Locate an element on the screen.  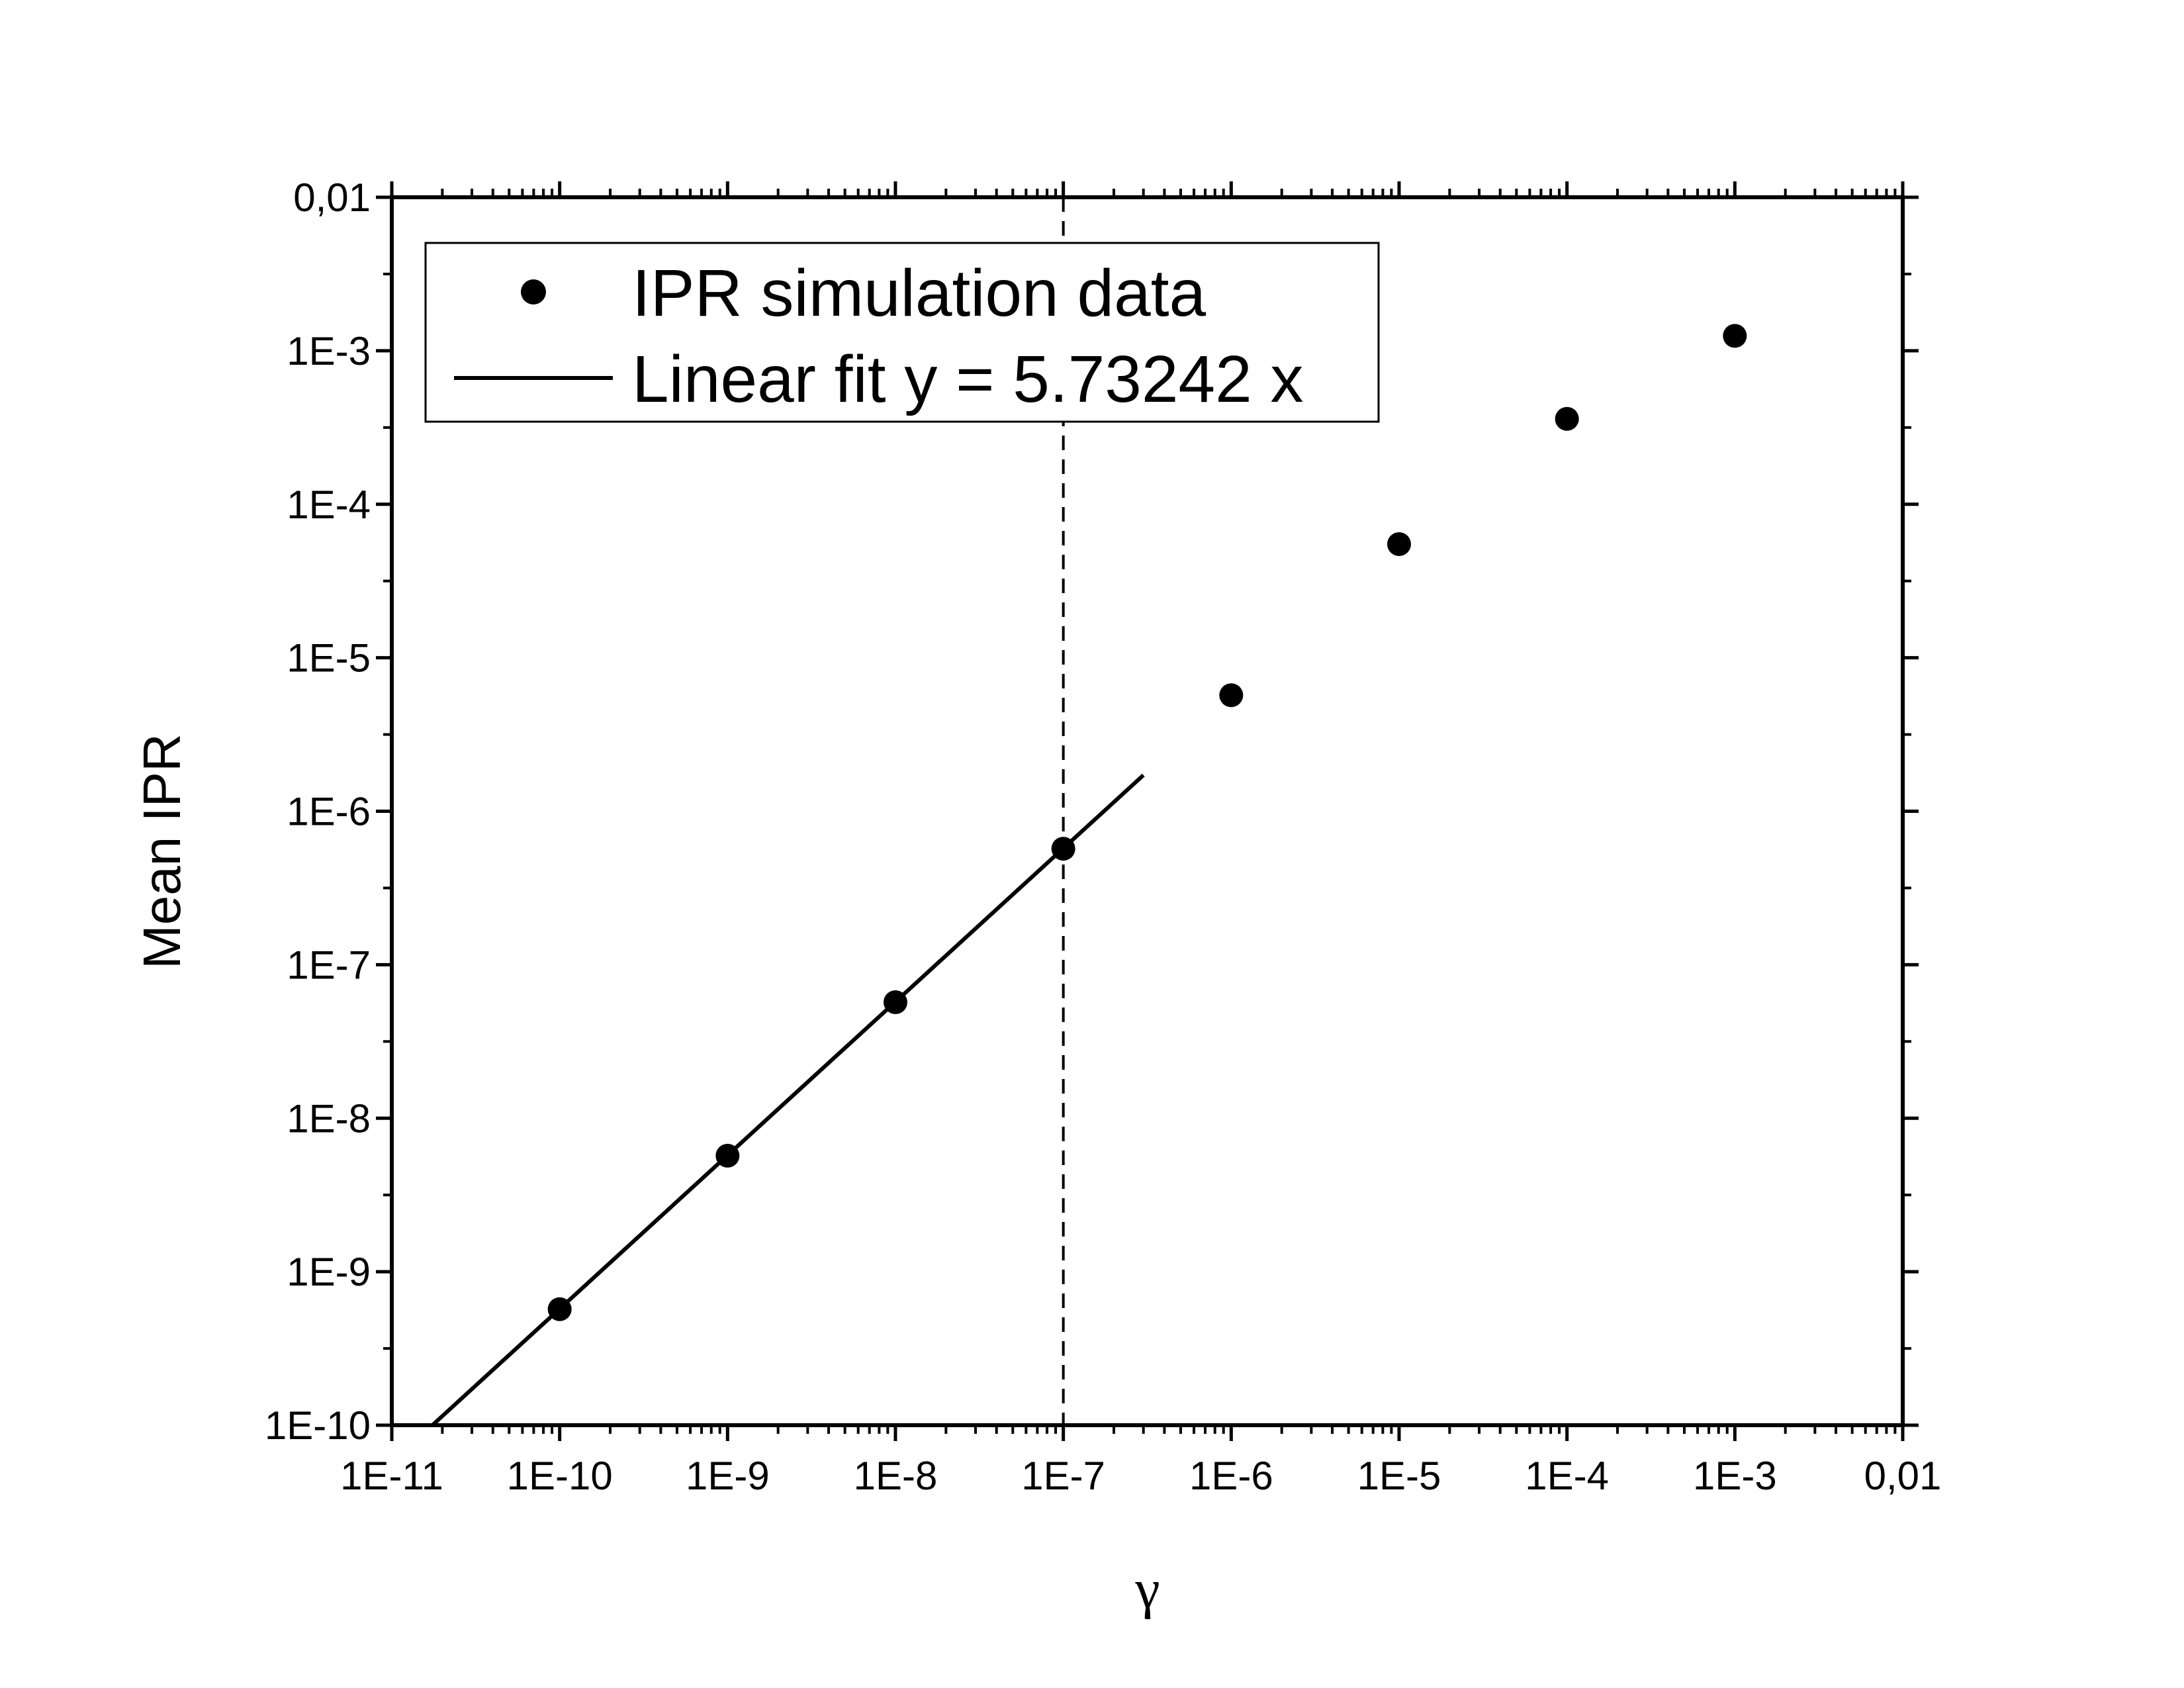
linear-fit-line is located at coordinates (788, 1100).